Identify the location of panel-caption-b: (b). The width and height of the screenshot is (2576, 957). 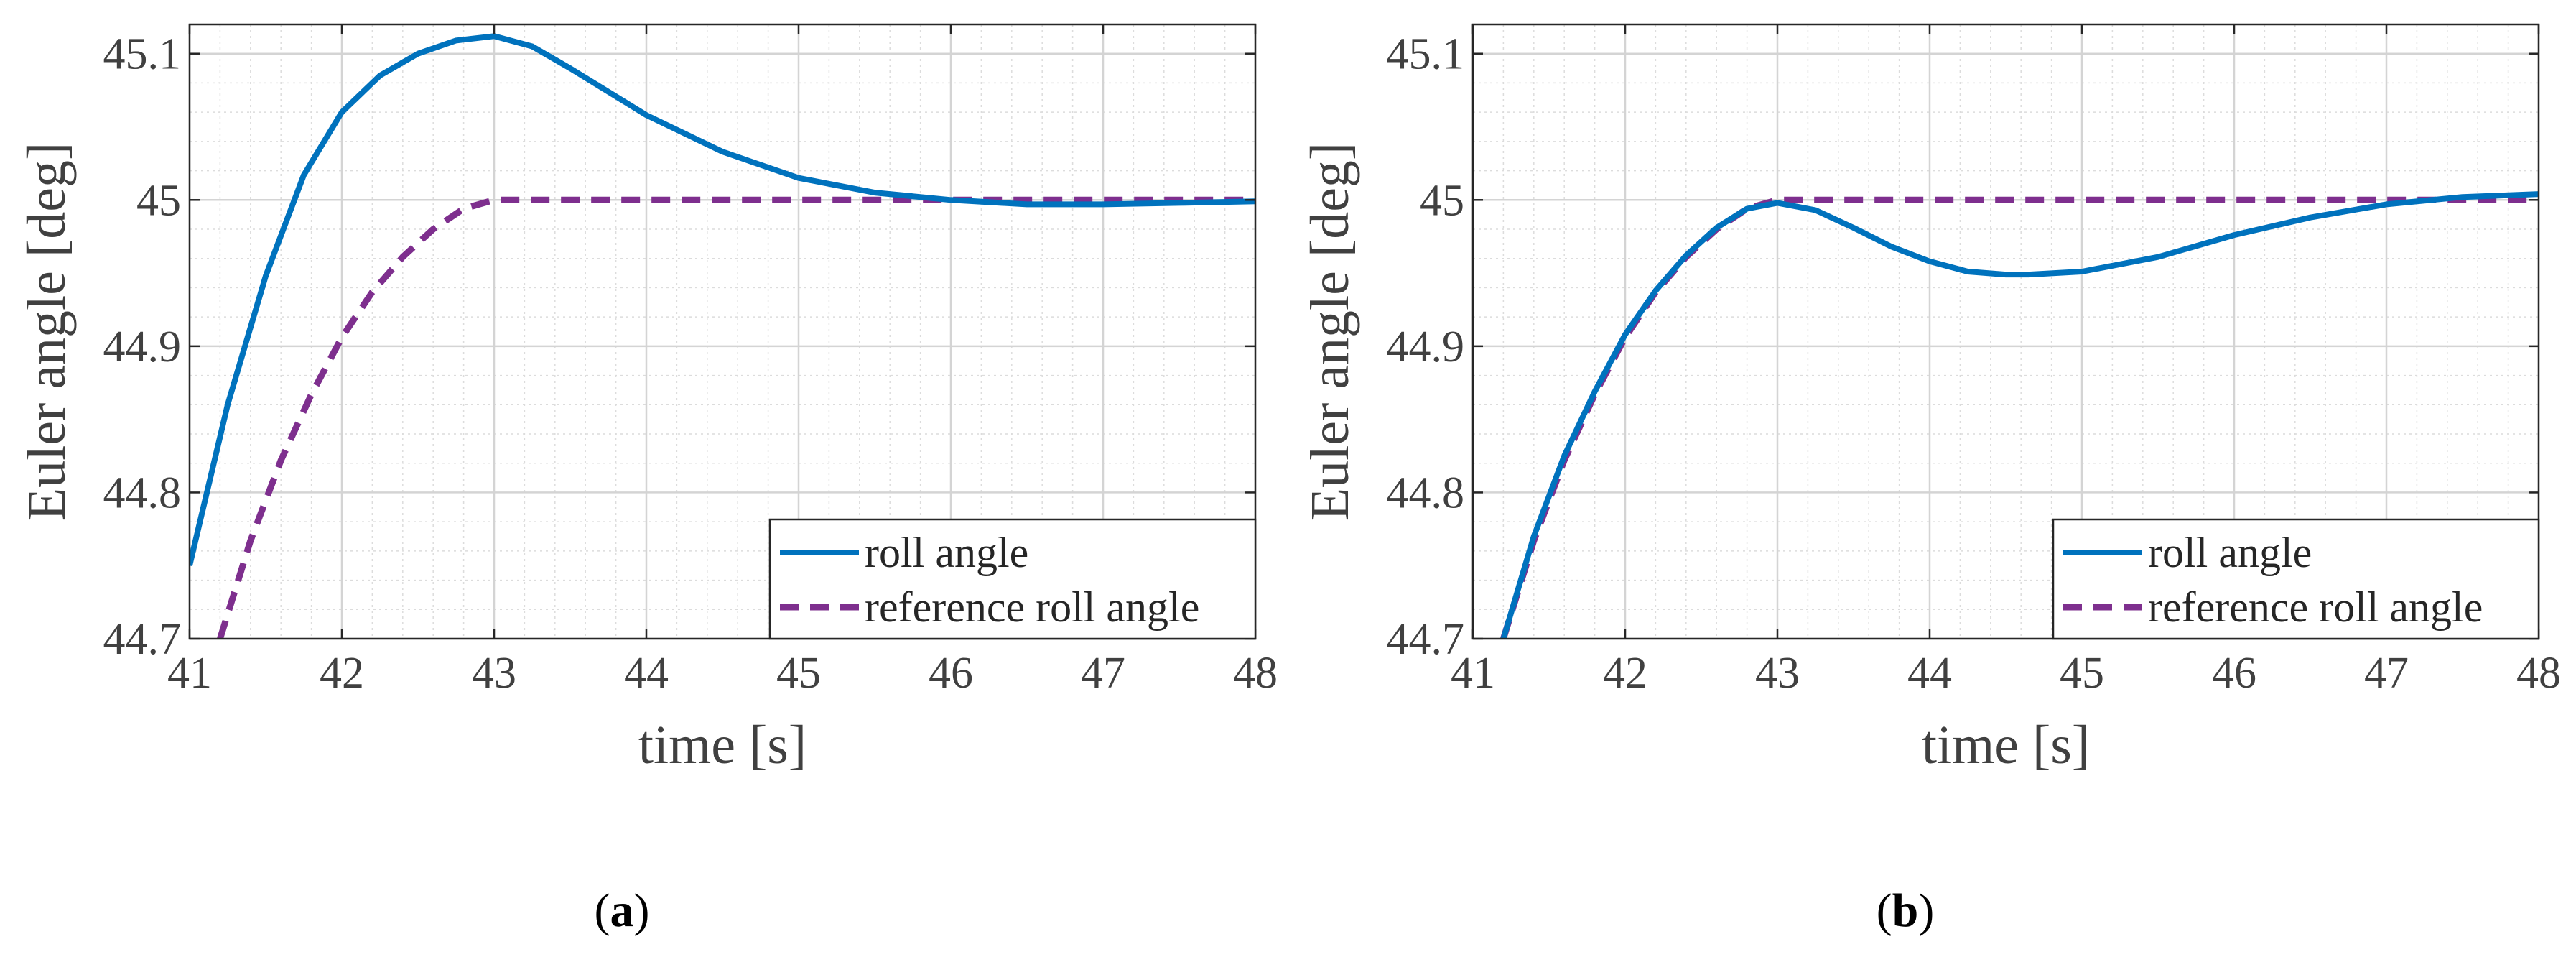
(1906, 910).